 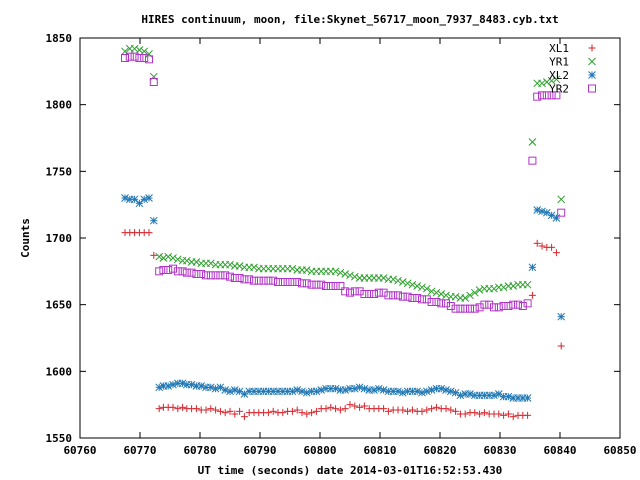 I want to click on legend-marker-xl1, so click(x=592, y=48).